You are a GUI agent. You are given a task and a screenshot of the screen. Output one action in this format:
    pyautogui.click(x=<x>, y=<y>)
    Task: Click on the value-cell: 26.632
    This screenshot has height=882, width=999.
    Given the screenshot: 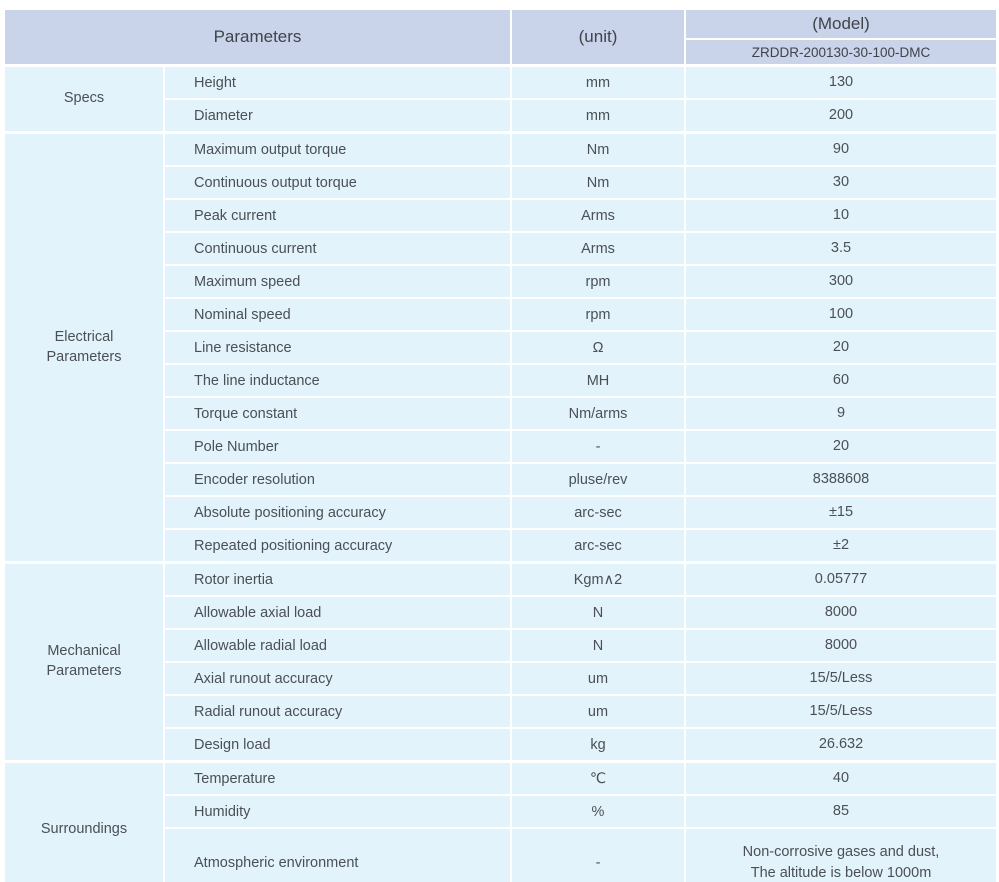 What is the action you would take?
    pyautogui.click(x=841, y=745)
    